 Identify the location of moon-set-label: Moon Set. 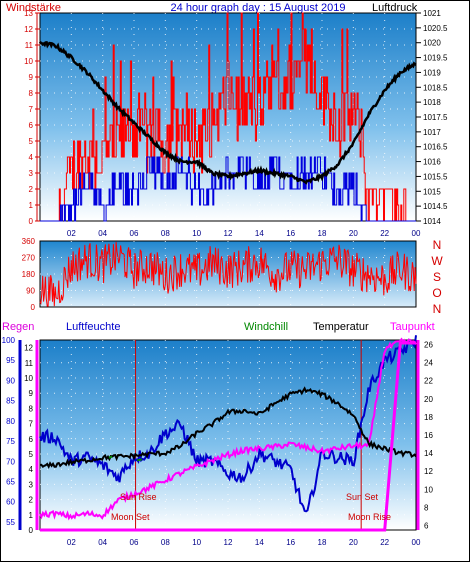
(130, 517).